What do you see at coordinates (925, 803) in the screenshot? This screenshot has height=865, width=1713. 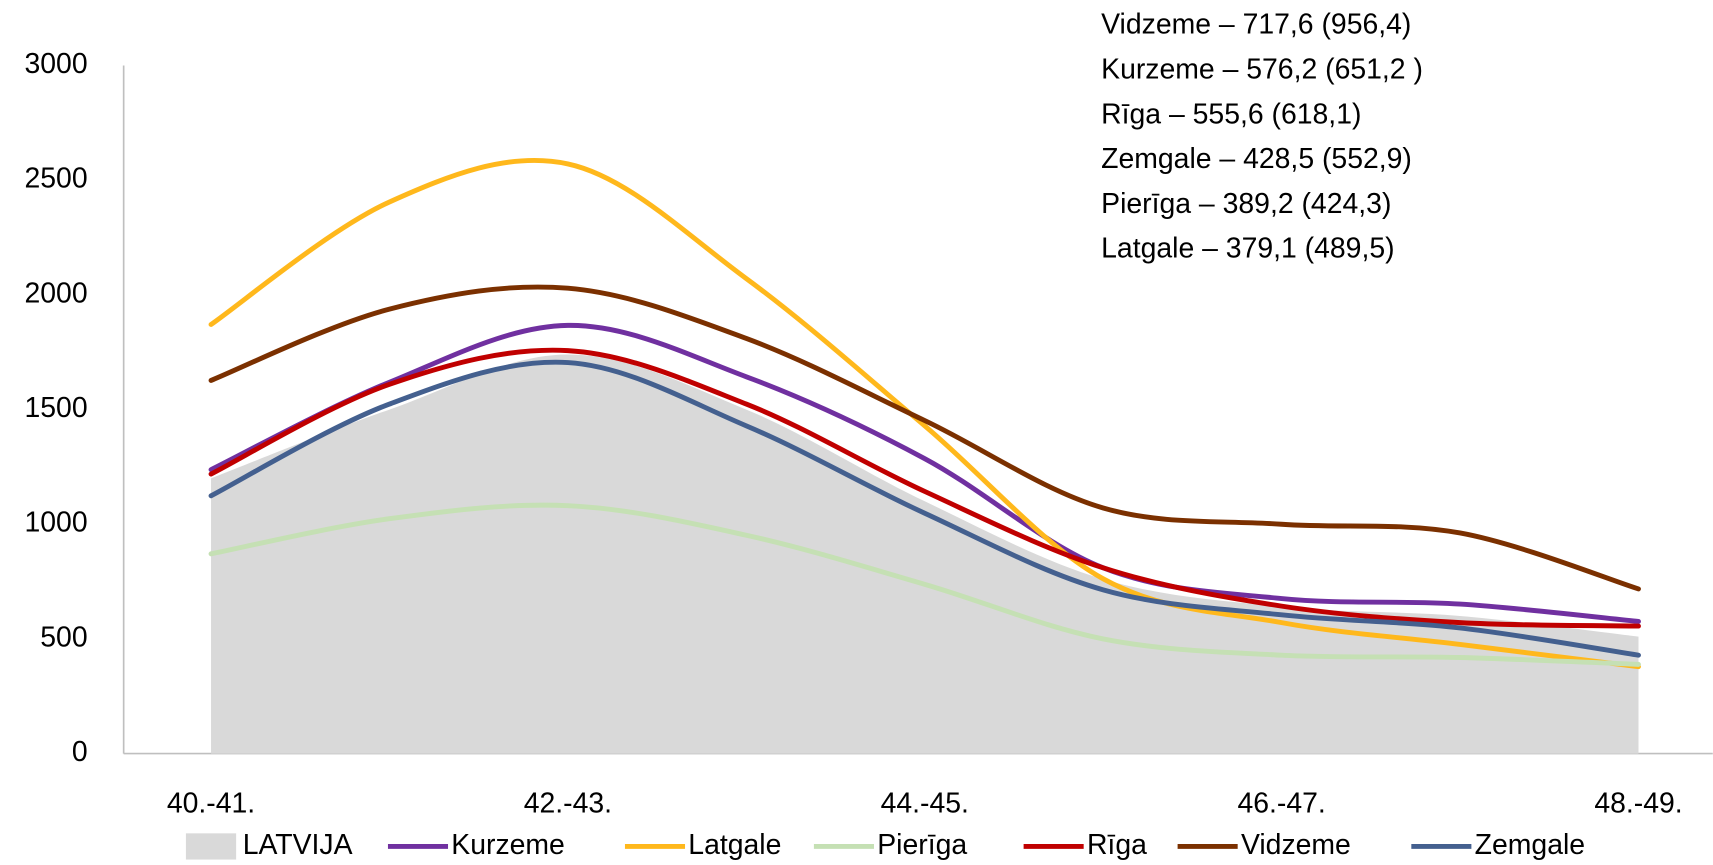 I see `x-tick-label: 44.-45.` at bounding box center [925, 803].